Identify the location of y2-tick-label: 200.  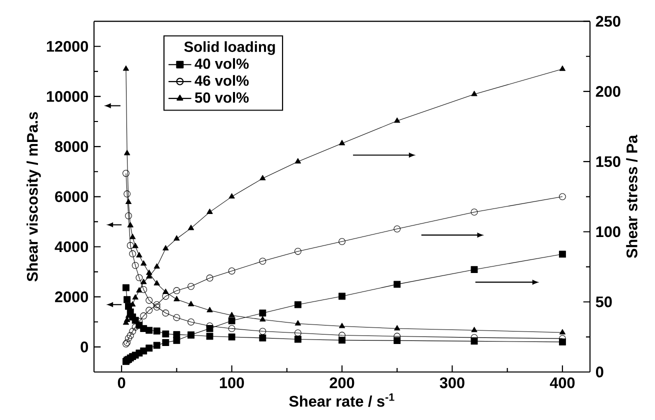
(608, 91).